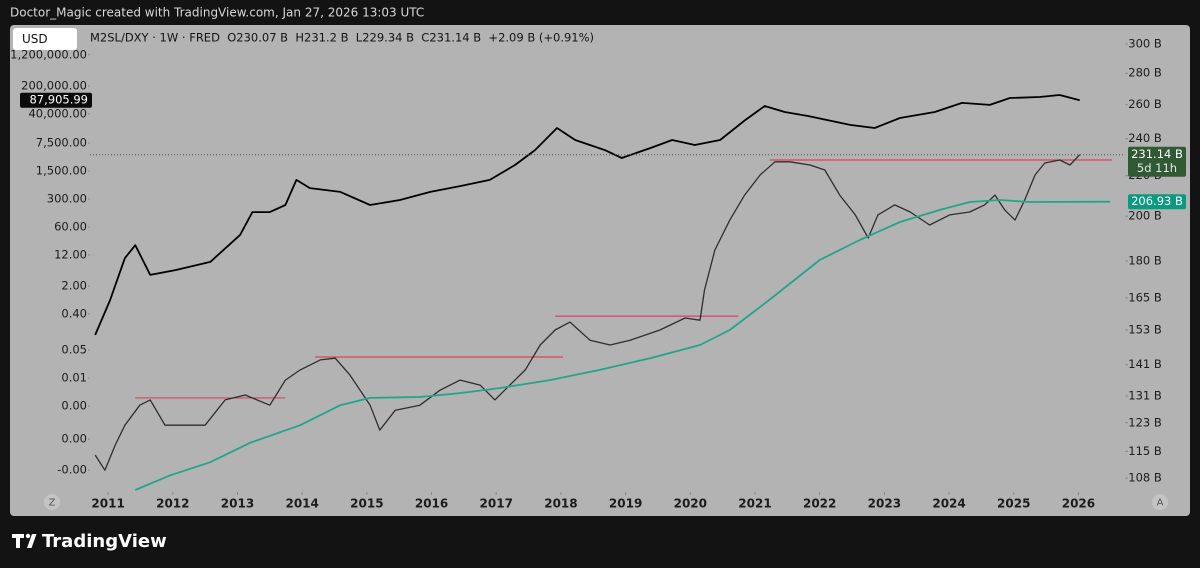  I want to click on y-tick-label: 12.00, so click(70, 254).